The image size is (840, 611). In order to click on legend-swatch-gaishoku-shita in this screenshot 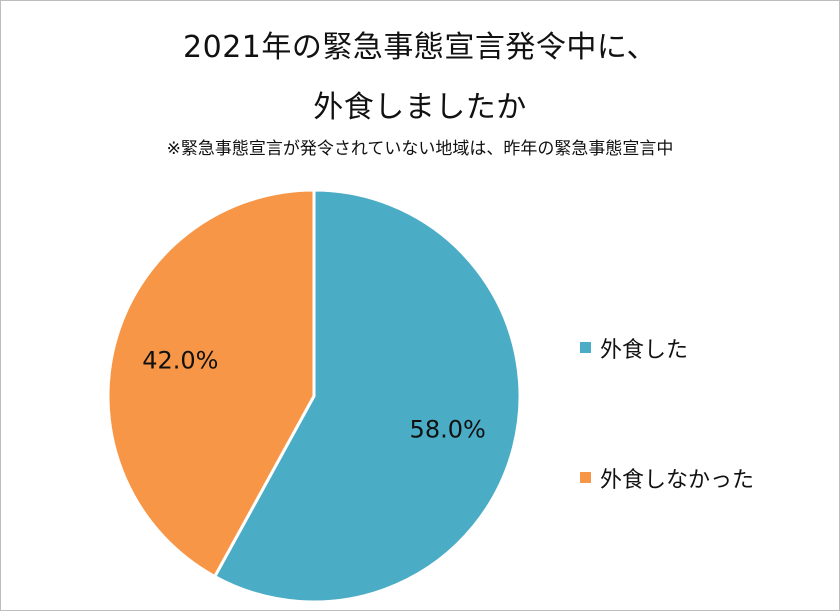, I will do `click(585, 347)`.